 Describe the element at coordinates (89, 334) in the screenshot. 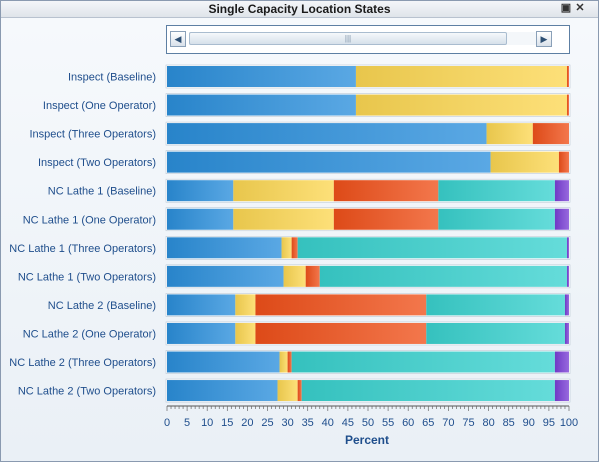

I see `category-label: NC Lathe 2 (One Operator)` at that location.